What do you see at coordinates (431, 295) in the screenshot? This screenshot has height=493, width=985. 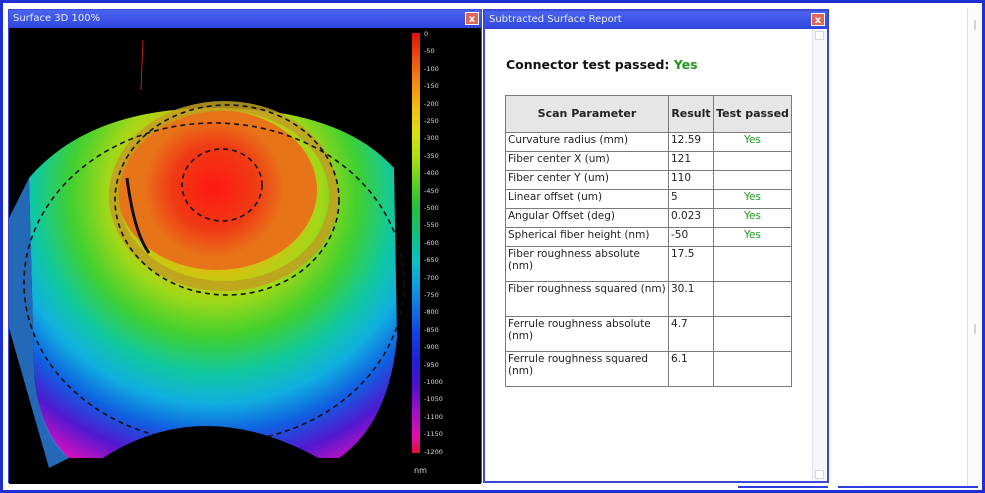 I see `scale-label: -750` at bounding box center [431, 295].